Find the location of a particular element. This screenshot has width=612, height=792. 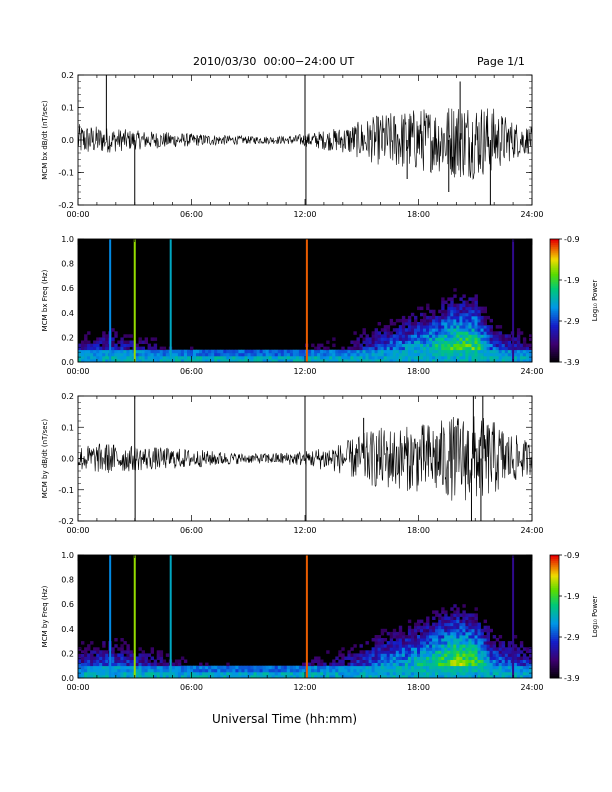

y-tick-label: 0.8 is located at coordinates (67, 264).